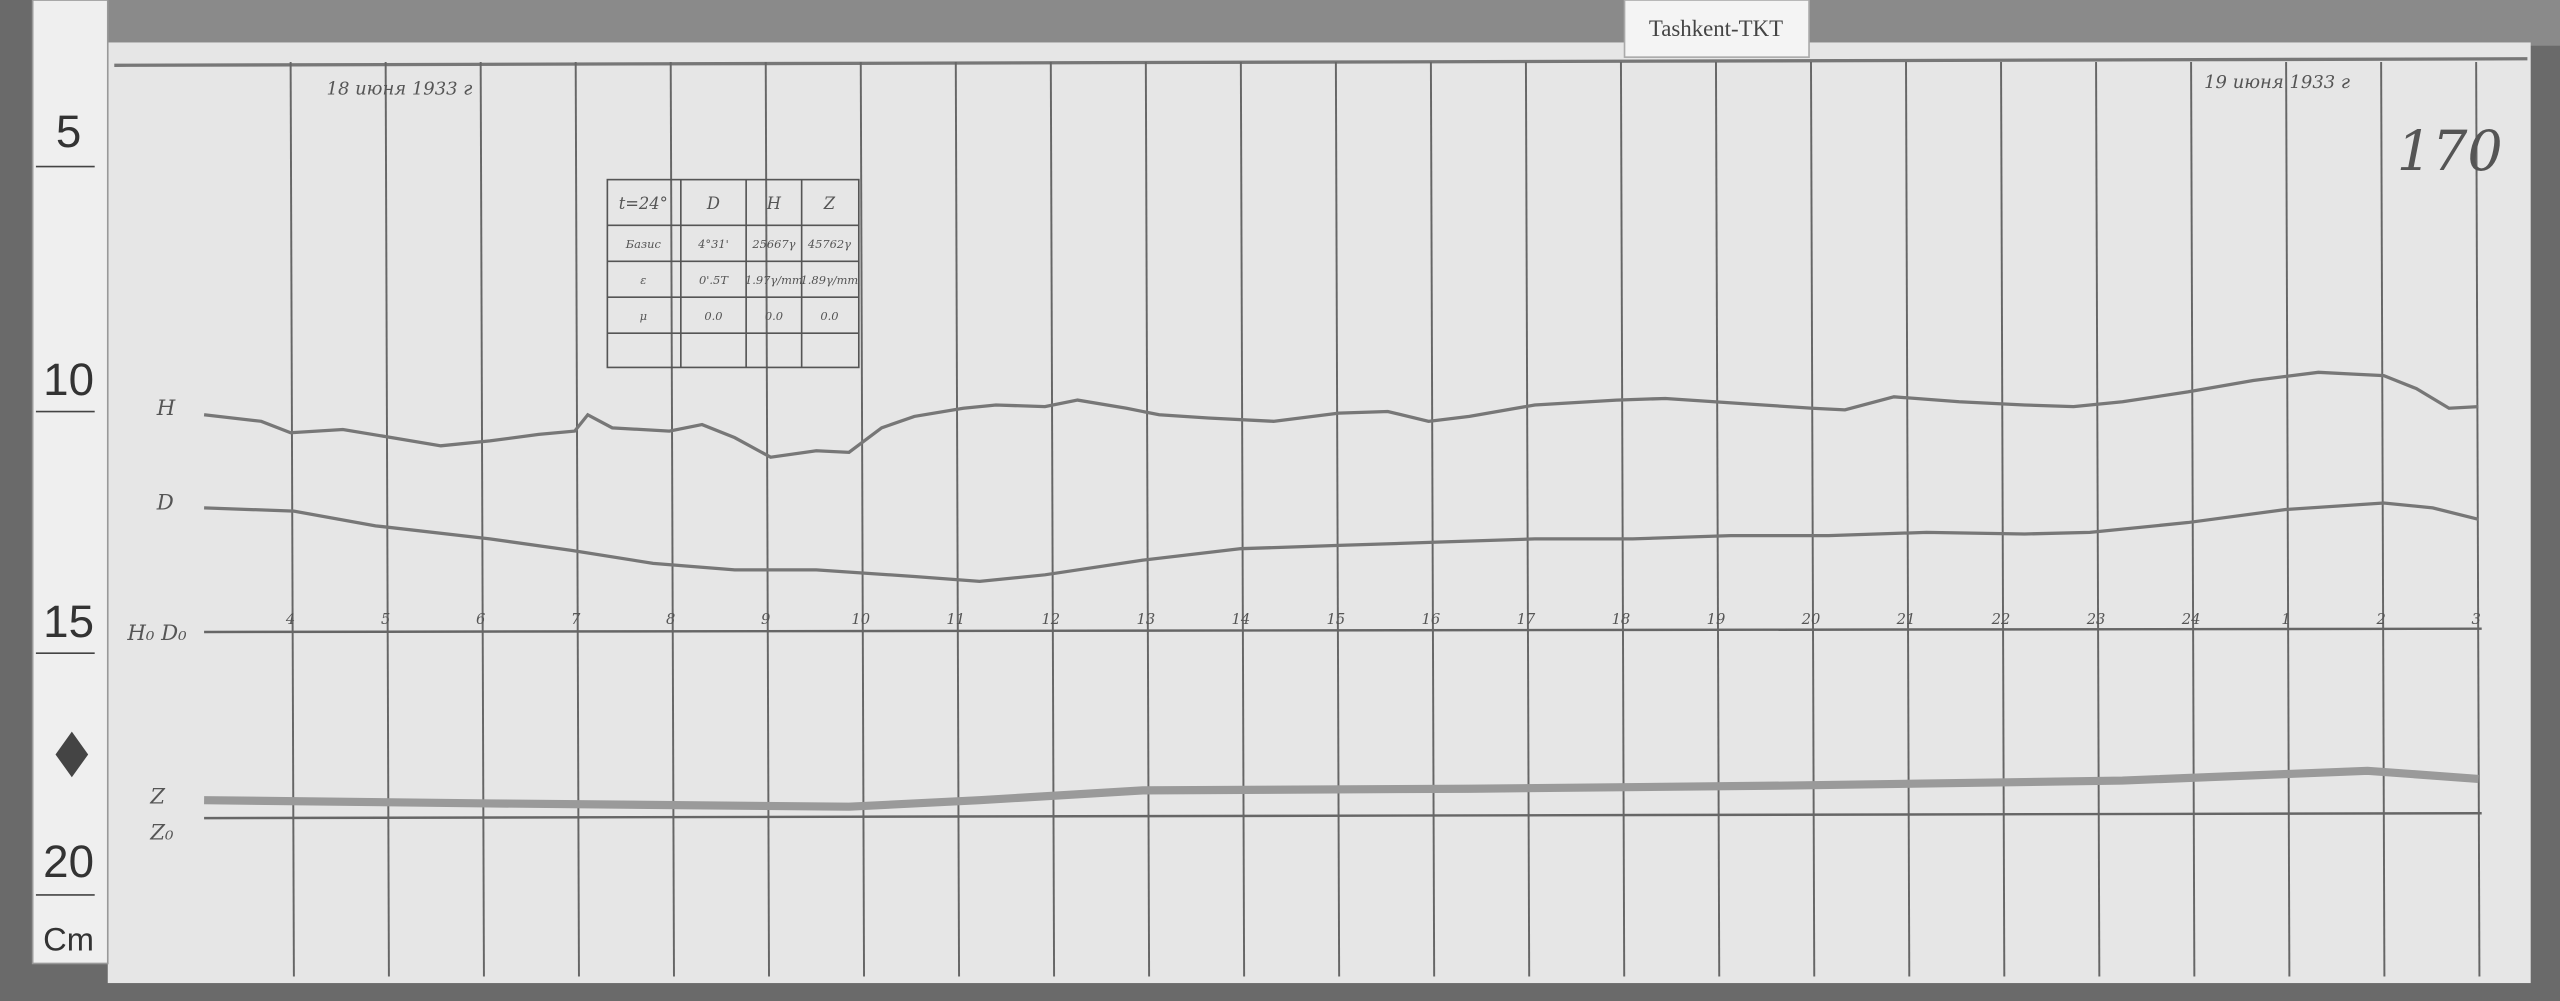  Describe the element at coordinates (161, 832) in the screenshot. I see `baseline-label-z: Z₀` at that location.